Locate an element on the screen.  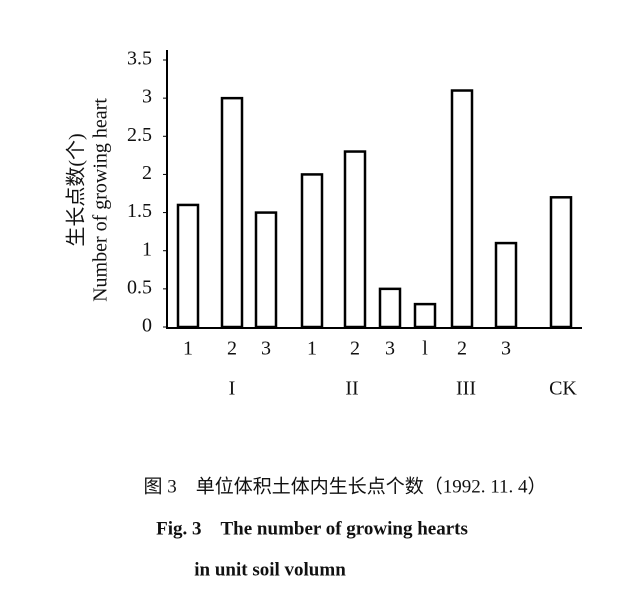
caption: Fig. 3 The number of growing hearts is located at coordinates (312, 528).